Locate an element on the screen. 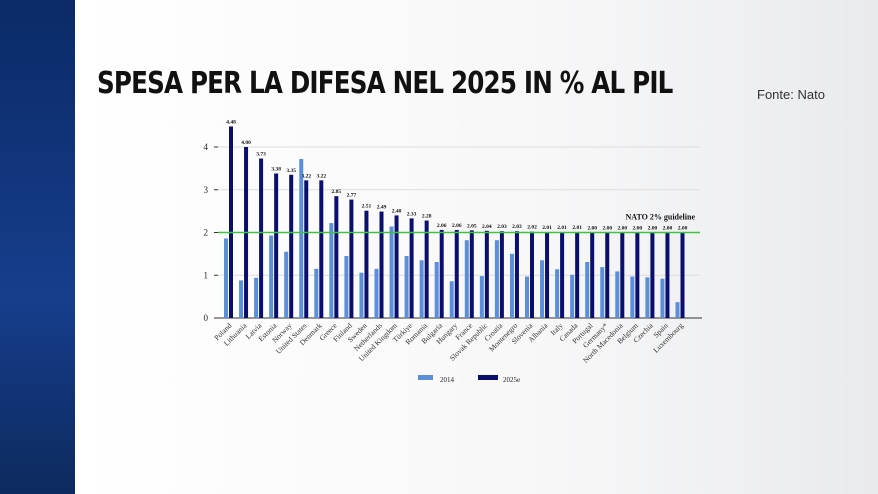 The height and width of the screenshot is (494, 878). legend-swatch-2014 is located at coordinates (425, 377).